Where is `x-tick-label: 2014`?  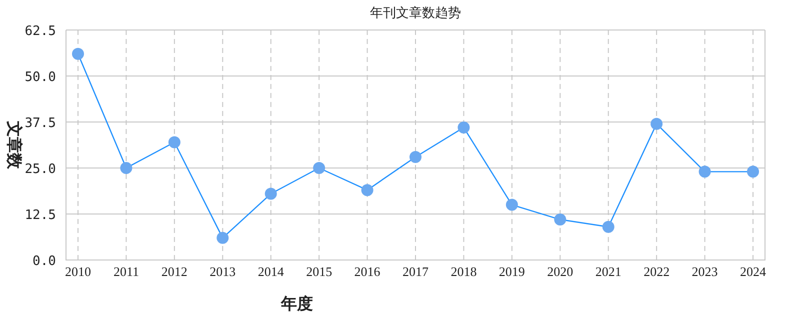
x-tick-label: 2014 is located at coordinates (271, 271).